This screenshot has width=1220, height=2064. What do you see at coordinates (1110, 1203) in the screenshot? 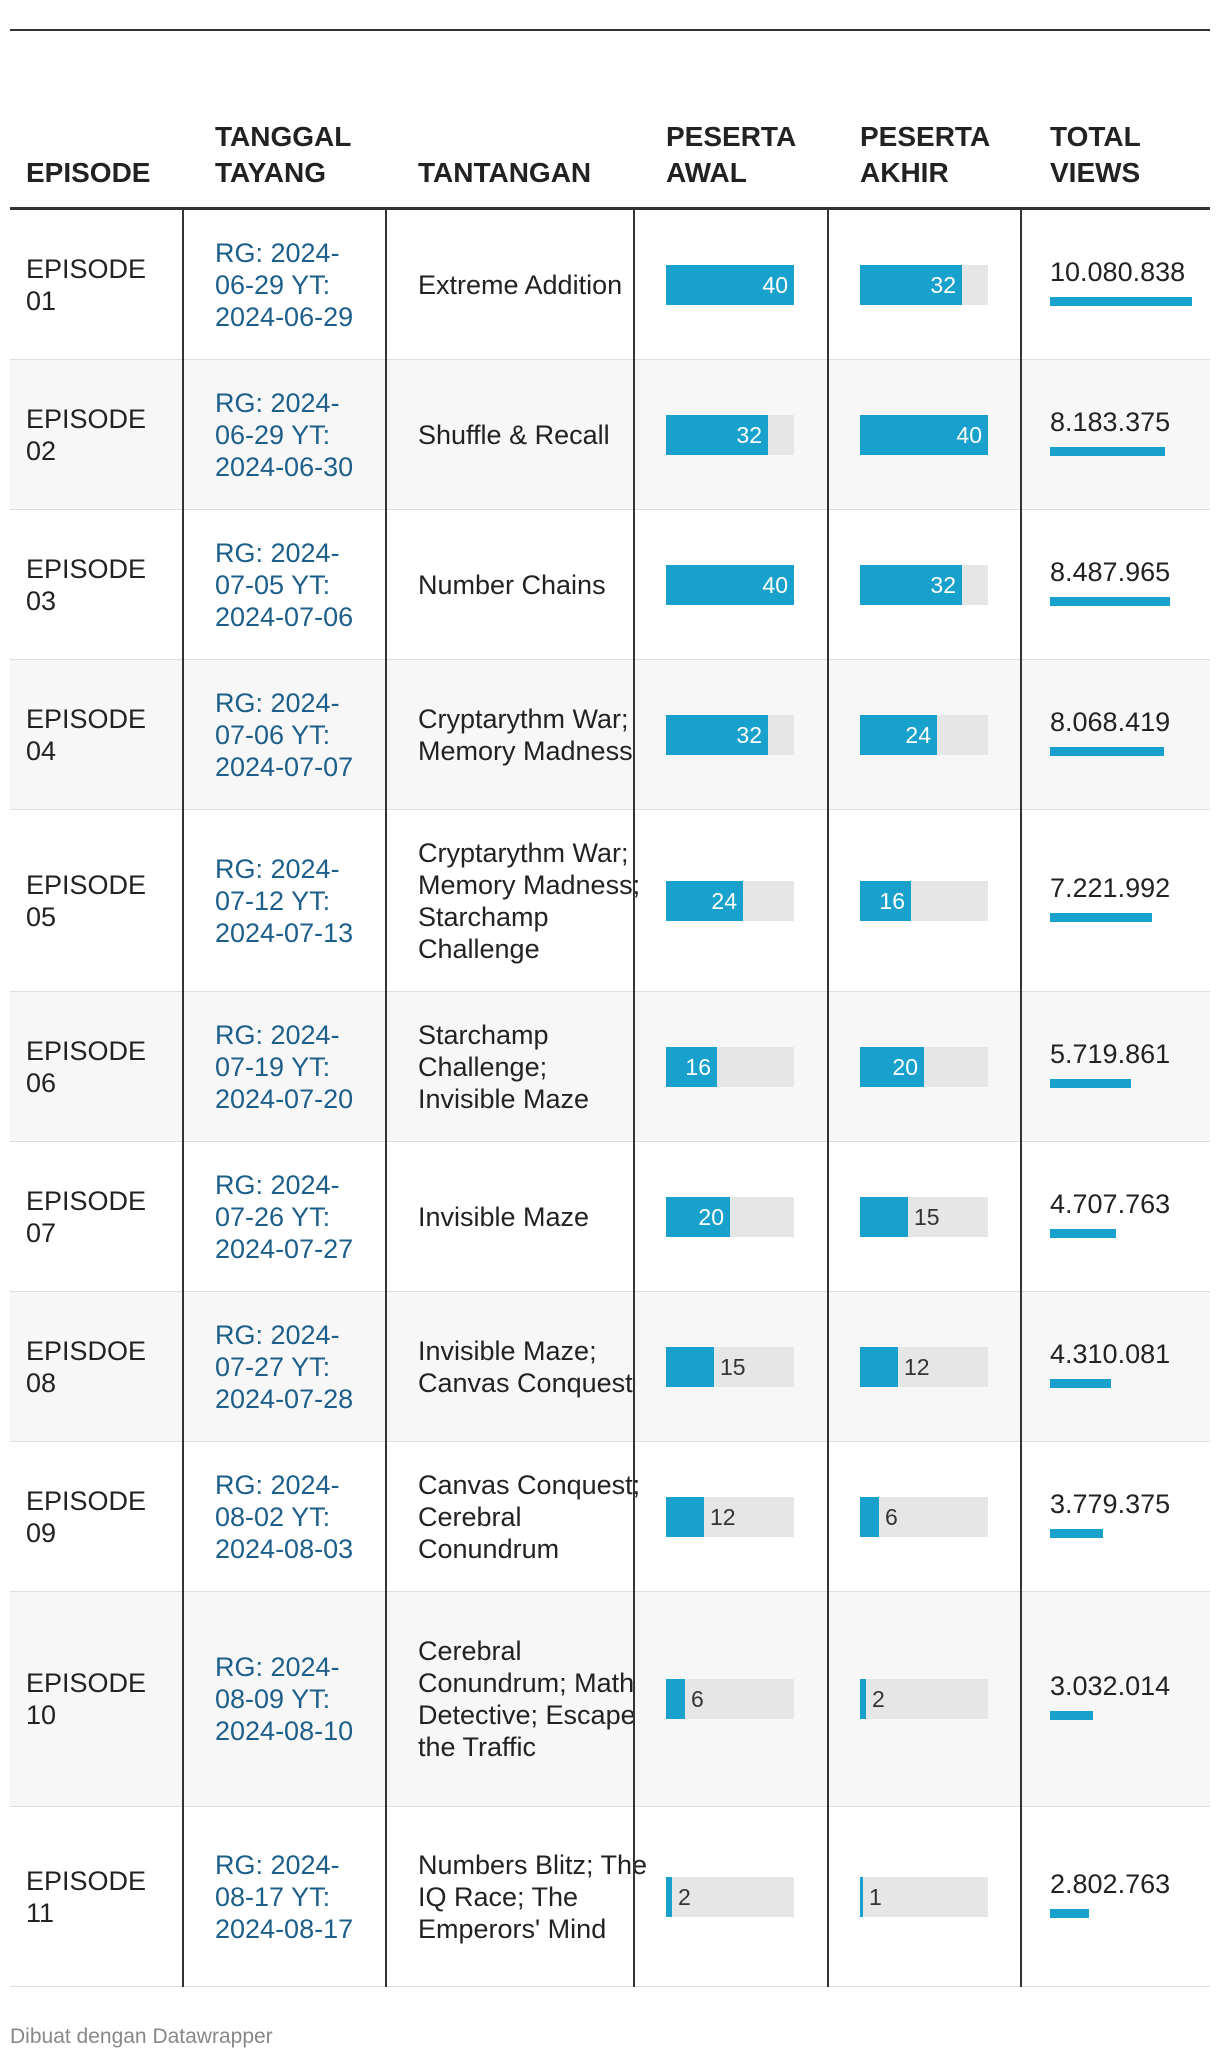
I see `total-views-value: 4.707.763` at bounding box center [1110, 1203].